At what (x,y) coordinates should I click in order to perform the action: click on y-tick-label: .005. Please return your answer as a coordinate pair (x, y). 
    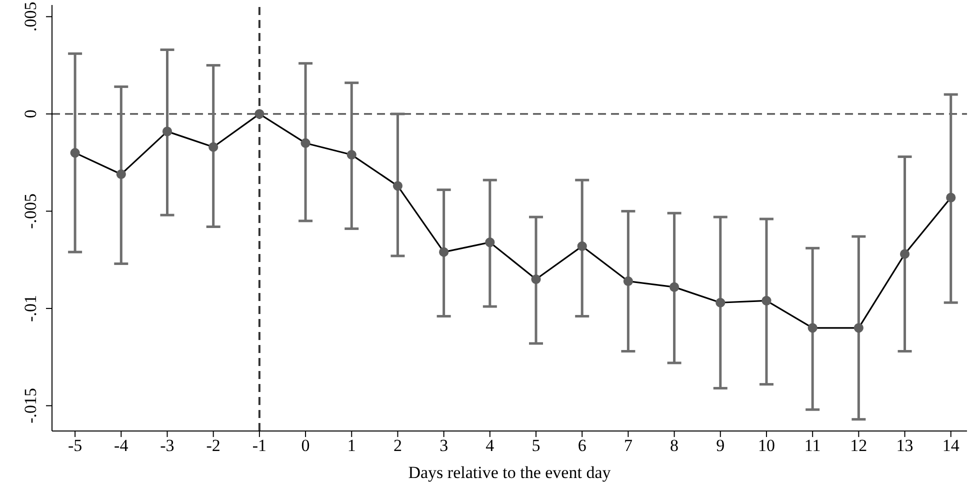
    Looking at the image, I should click on (30, 17).